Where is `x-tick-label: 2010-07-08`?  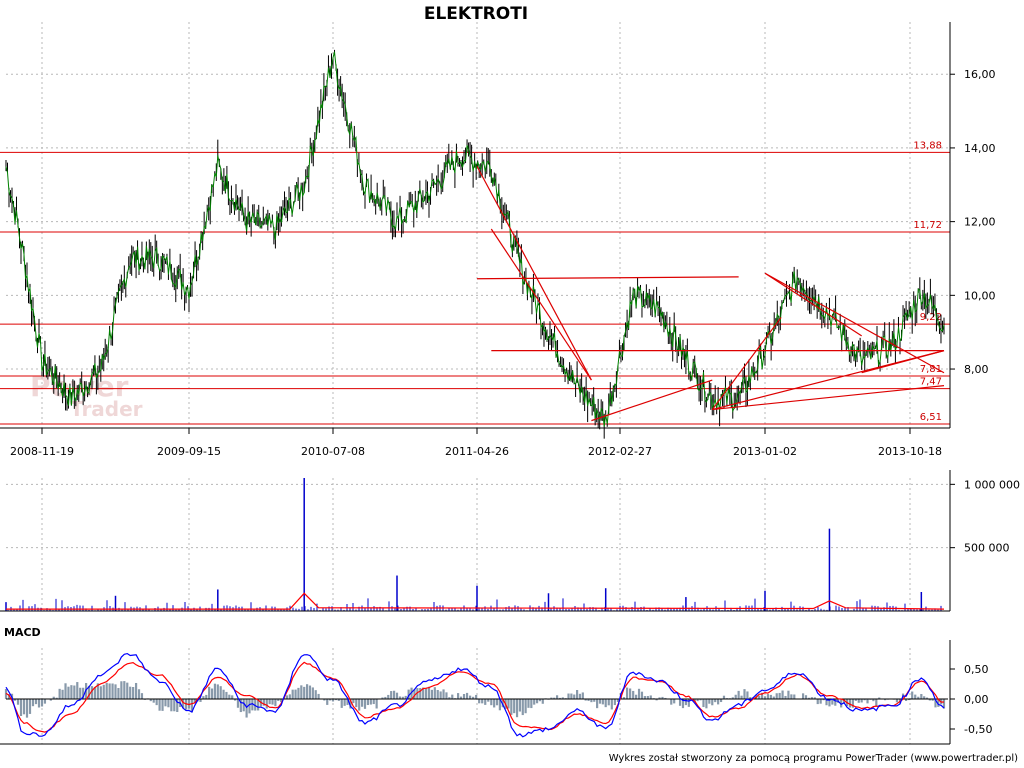 x-tick-label: 2010-07-08 is located at coordinates (333, 451).